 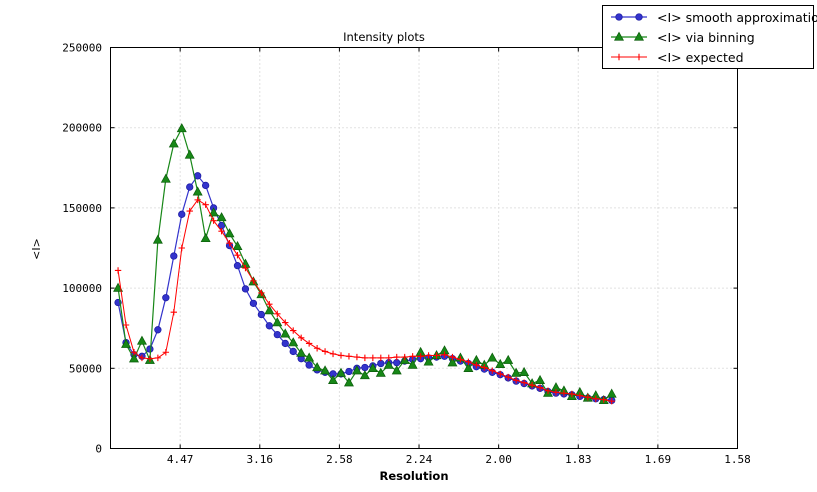 I want to click on legend-label-expected: <I> expected, so click(x=700, y=57).